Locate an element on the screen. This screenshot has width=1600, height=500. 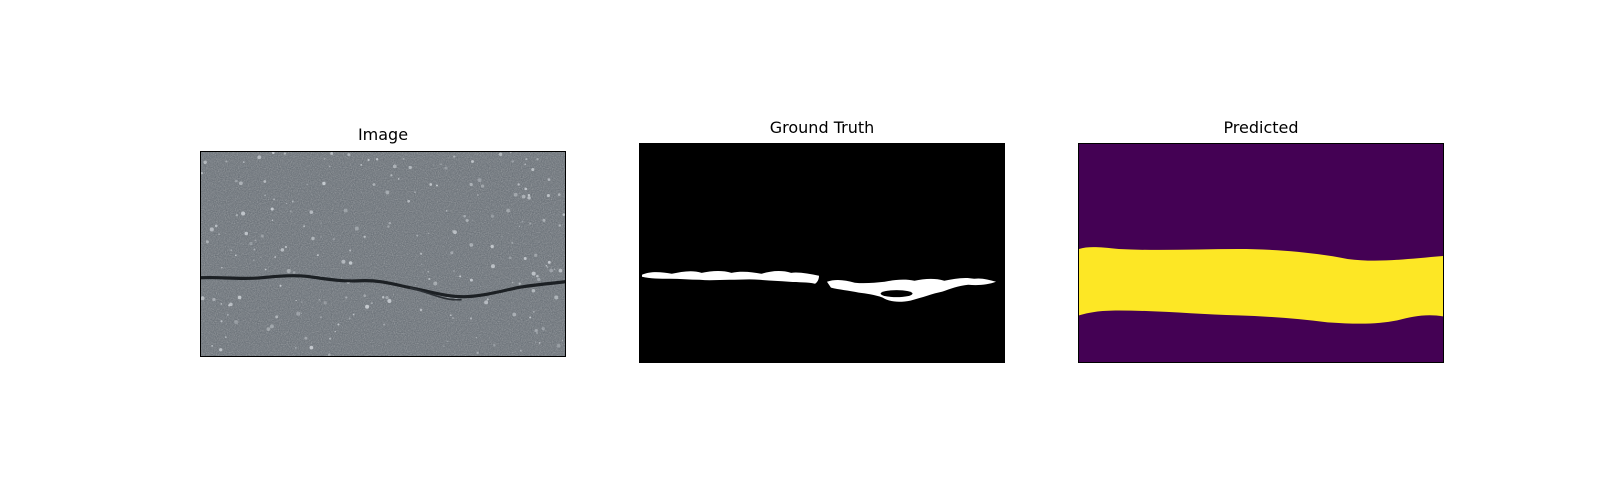
panel-title-ground-truth: Ground Truth is located at coordinates (822, 127).